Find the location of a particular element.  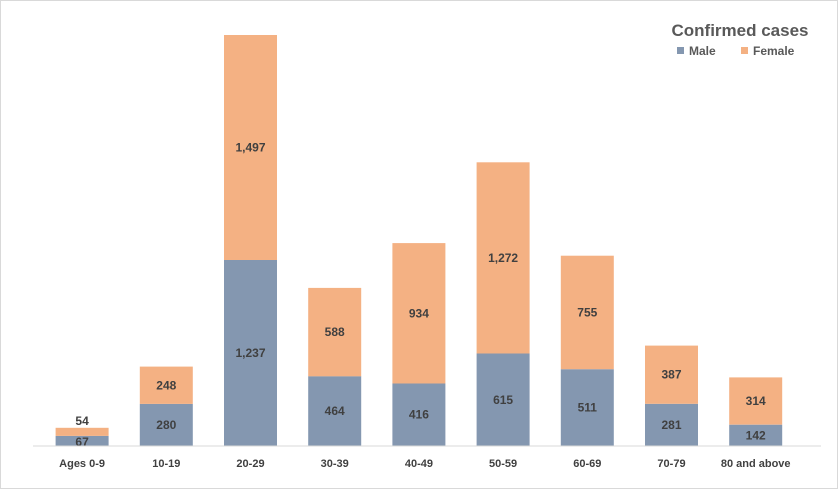

data-label-female-3: 588 is located at coordinates (335, 332).